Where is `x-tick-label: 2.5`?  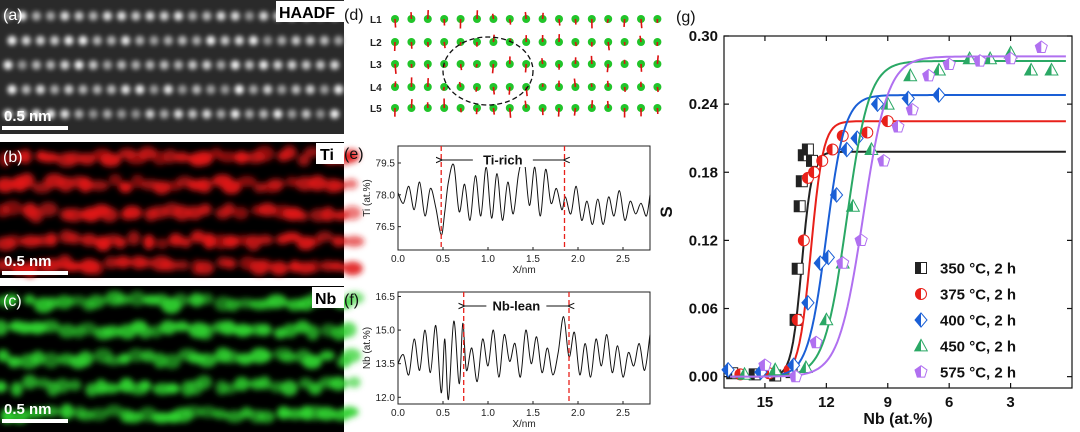 x-tick-label: 2.5 is located at coordinates (623, 259).